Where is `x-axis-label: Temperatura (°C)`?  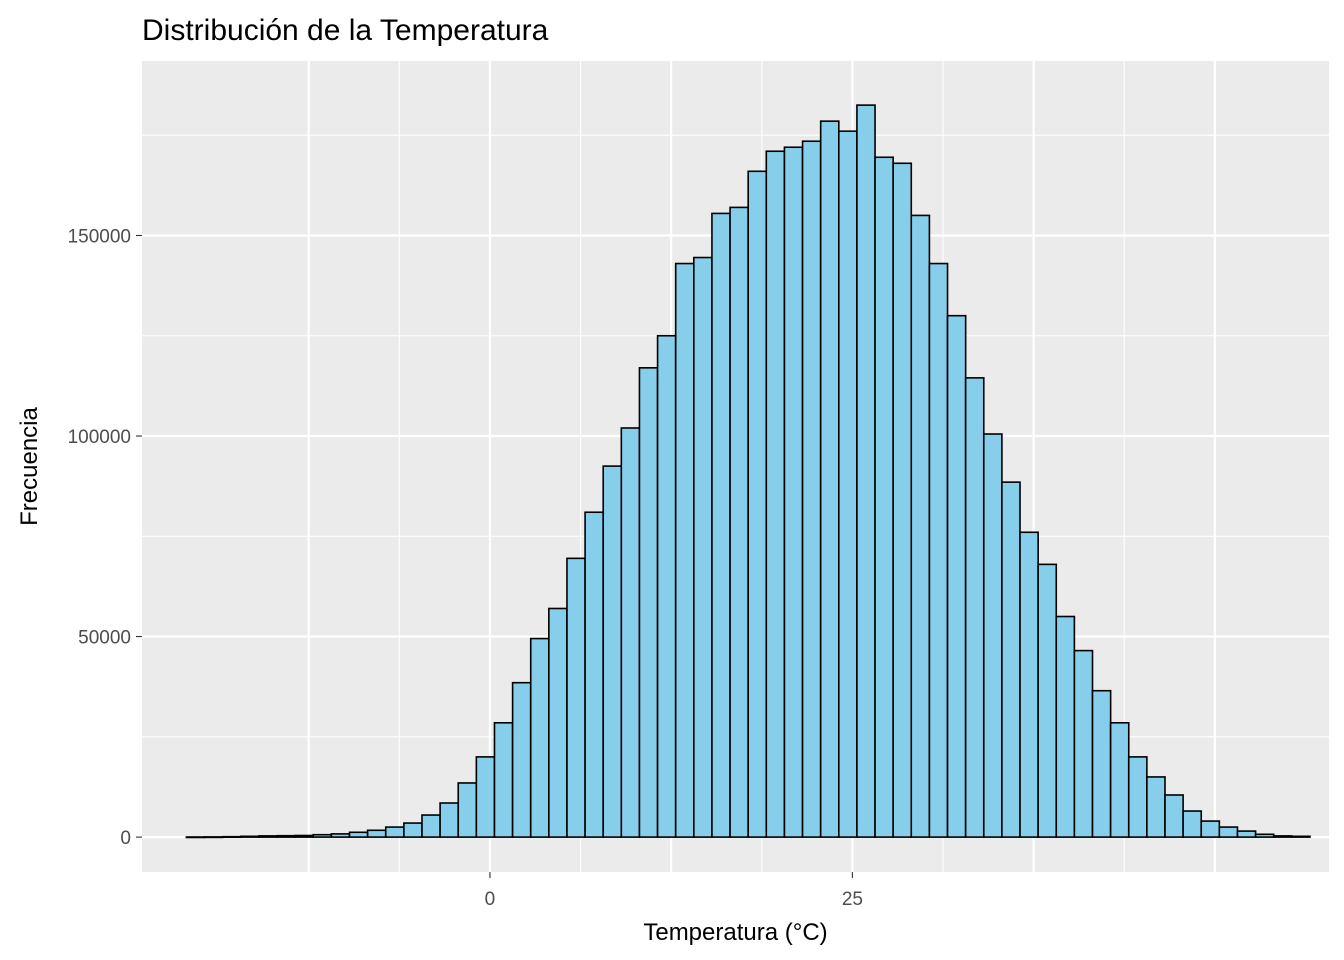 x-axis-label: Temperatura (°C) is located at coordinates (735, 932).